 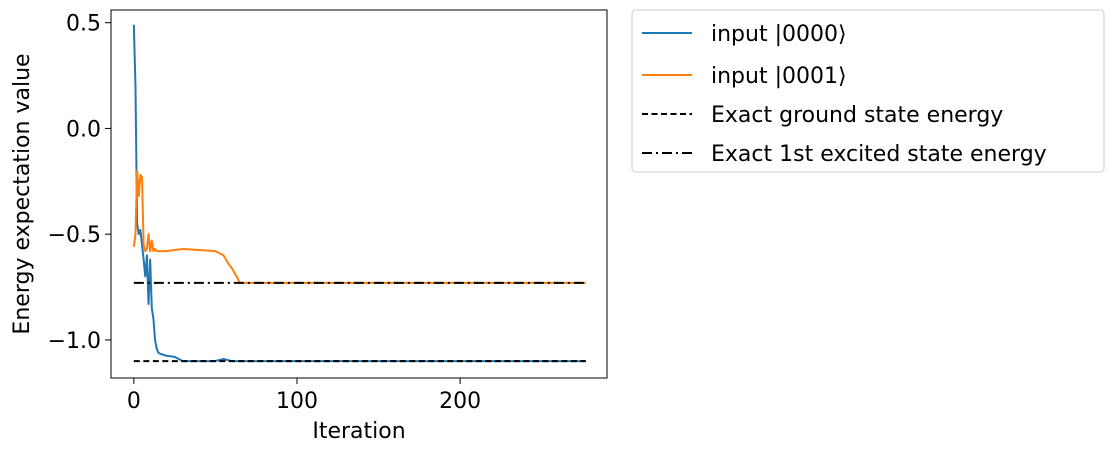 What do you see at coordinates (460, 401) in the screenshot?
I see `x-tick-label: 200` at bounding box center [460, 401].